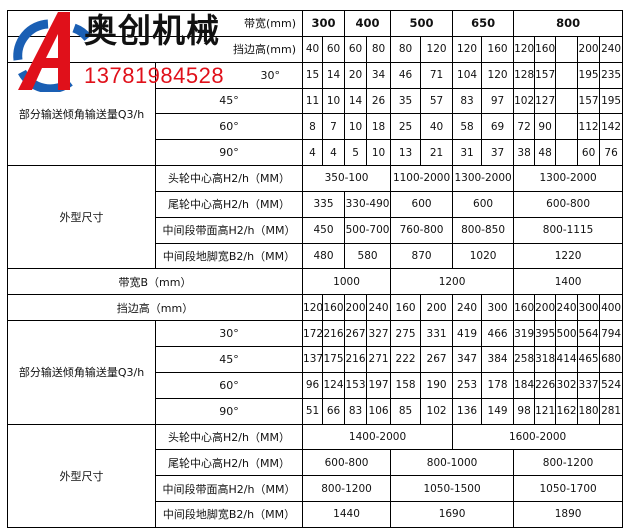 The width and height of the screenshot is (625, 532). I want to click on capacity-value: 271, so click(379, 359).